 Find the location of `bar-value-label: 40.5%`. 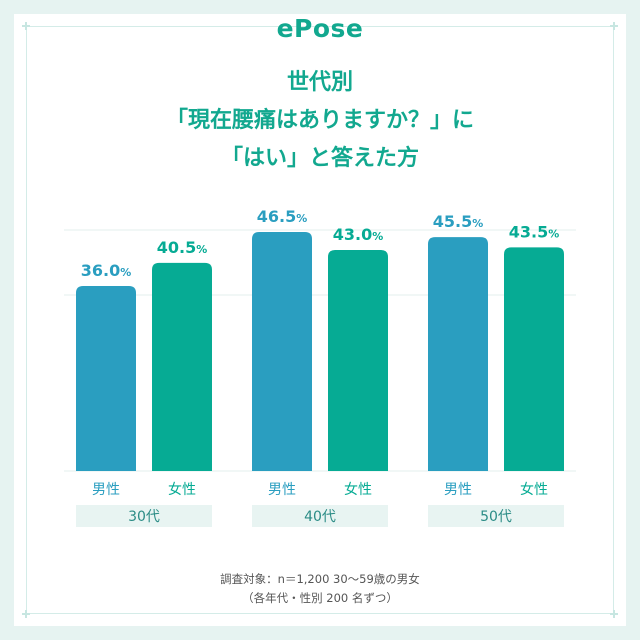

bar-value-label: 40.5% is located at coordinates (182, 247).